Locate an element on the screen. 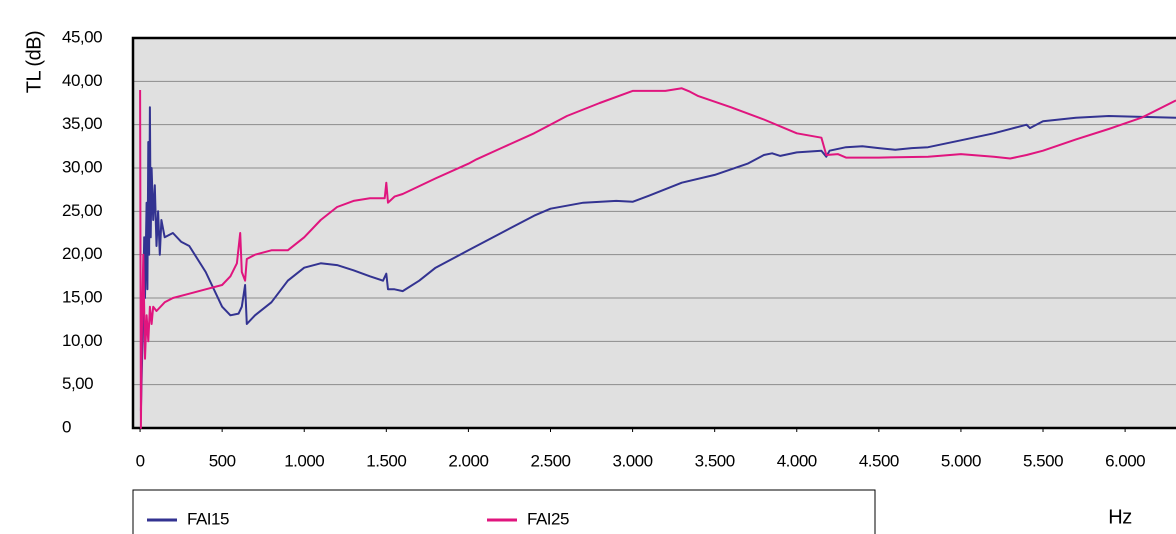 This screenshot has width=1176, height=534. x-tick-label: 0 is located at coordinates (140, 460).